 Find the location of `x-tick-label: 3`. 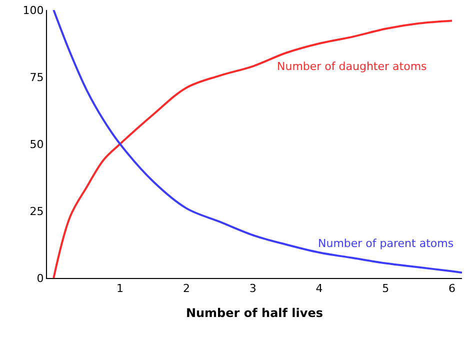

x-tick-label: 3 is located at coordinates (252, 289).